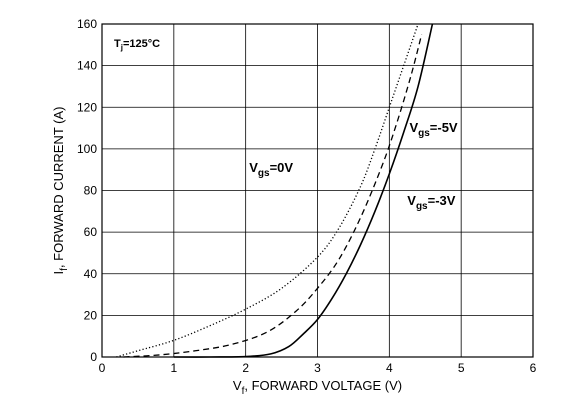 The image size is (571, 408). Describe the element at coordinates (173, 368) in the screenshot. I see `x-tick-label: 1` at that location.